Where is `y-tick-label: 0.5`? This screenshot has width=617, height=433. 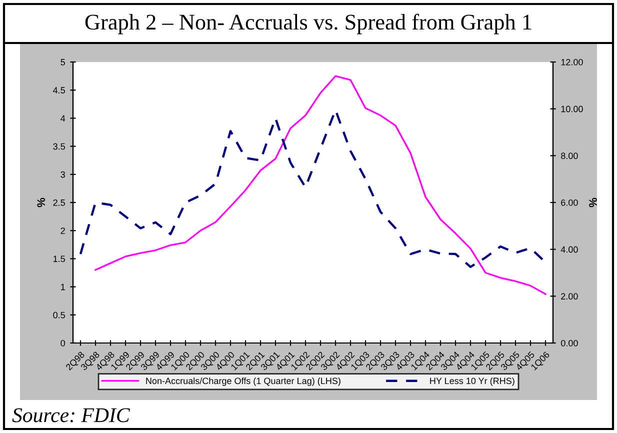 y-tick-label: 0.5 is located at coordinates (59, 315).